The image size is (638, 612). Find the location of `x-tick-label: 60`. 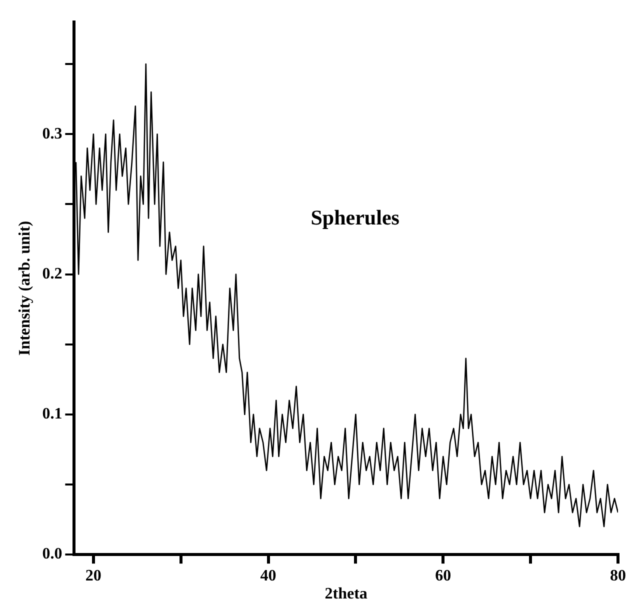

x-tick-label: 60 is located at coordinates (443, 575).